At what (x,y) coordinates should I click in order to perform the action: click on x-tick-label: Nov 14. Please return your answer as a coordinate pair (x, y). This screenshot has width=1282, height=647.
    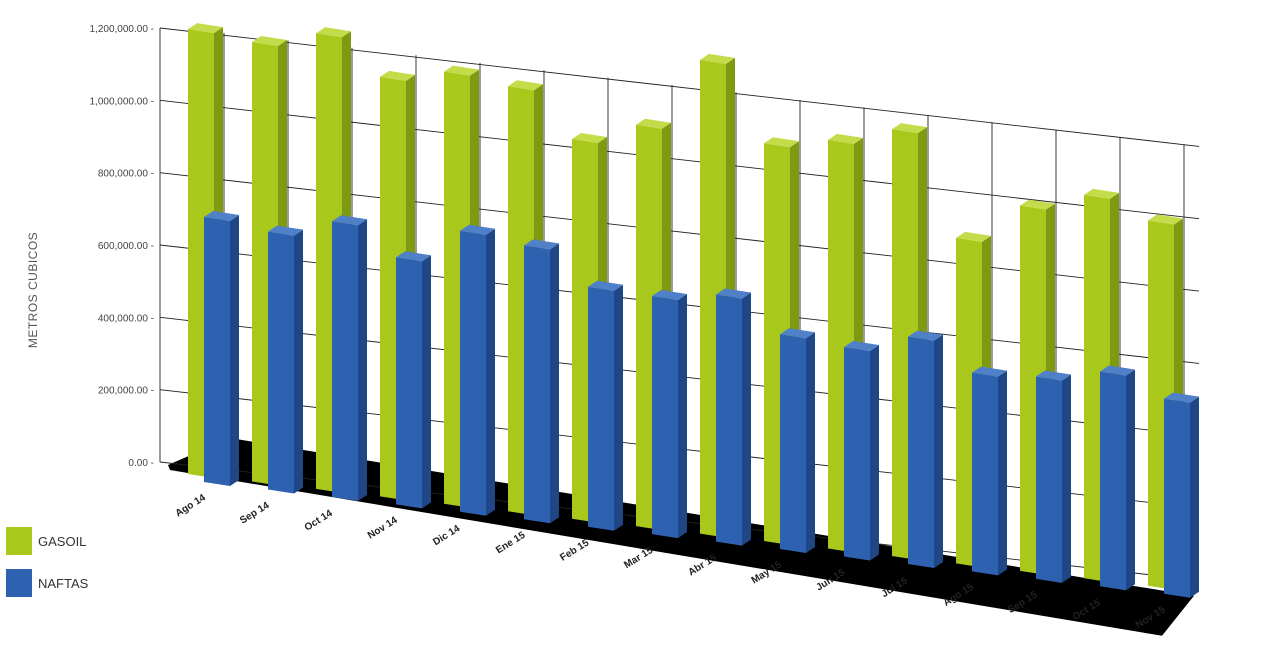
    Looking at the image, I should click on (383, 528).